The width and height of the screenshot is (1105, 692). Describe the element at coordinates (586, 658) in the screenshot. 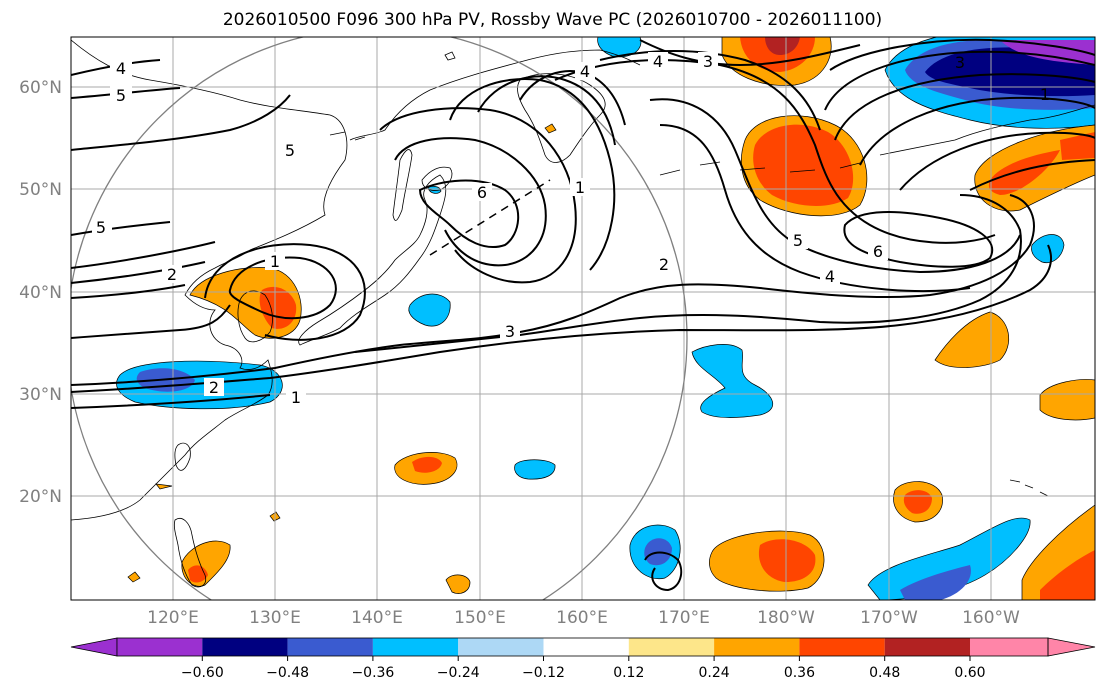

I see `colorbar-ticks` at that location.